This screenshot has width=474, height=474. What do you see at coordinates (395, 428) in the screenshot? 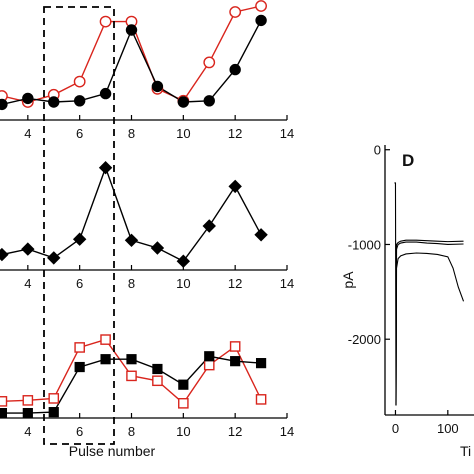
I see `d-x-tick-label-0: 0` at bounding box center [395, 428].